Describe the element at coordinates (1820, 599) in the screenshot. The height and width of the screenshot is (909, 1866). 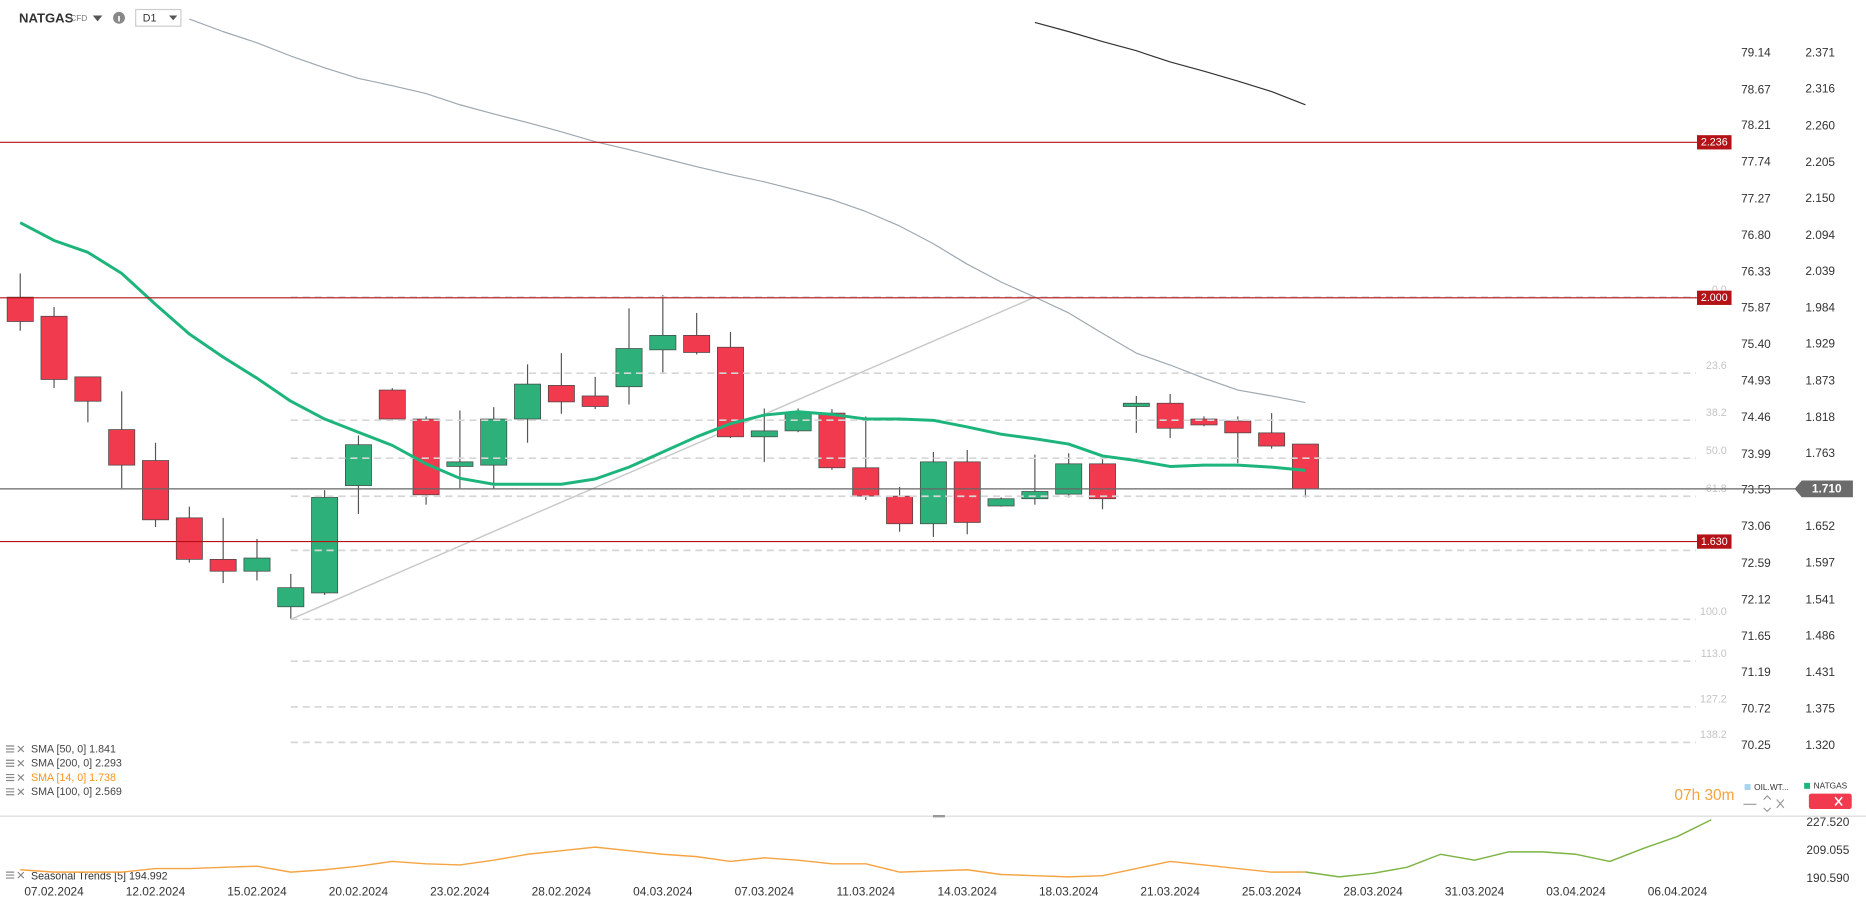
I see `y-tick-label: 1.541` at that location.